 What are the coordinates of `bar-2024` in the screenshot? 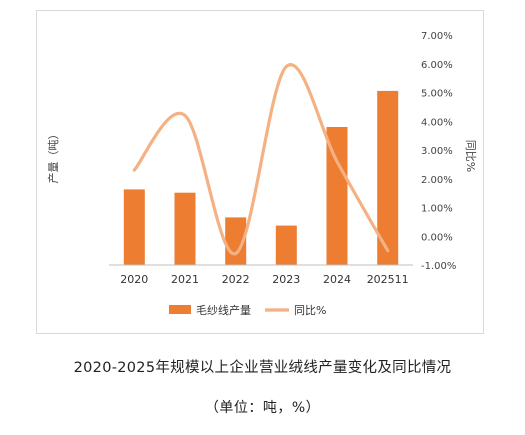 It's located at (337, 196).